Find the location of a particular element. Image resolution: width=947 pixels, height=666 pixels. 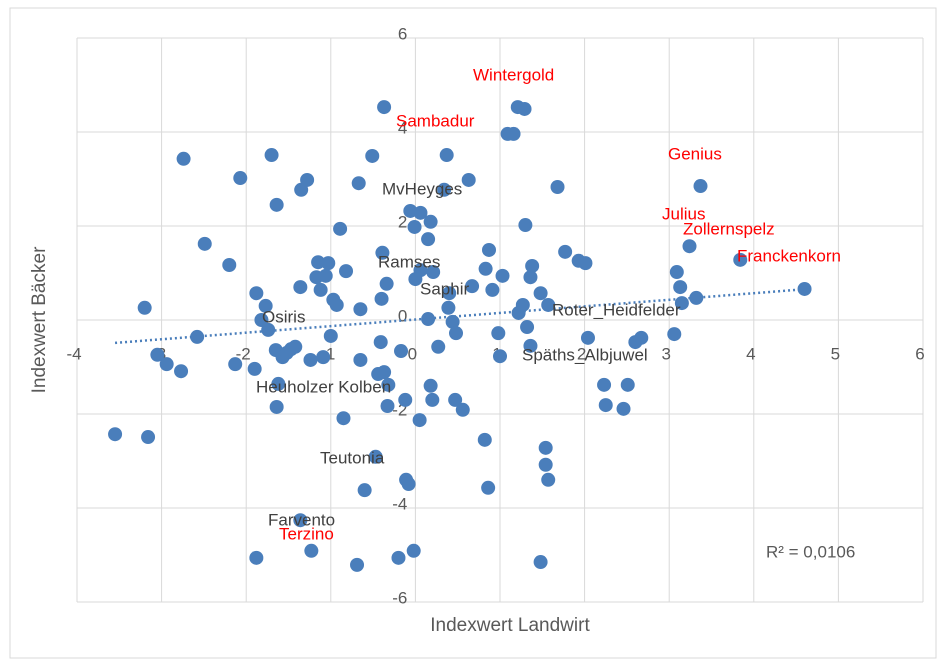

point-annotation: Julius is located at coordinates (683, 213).